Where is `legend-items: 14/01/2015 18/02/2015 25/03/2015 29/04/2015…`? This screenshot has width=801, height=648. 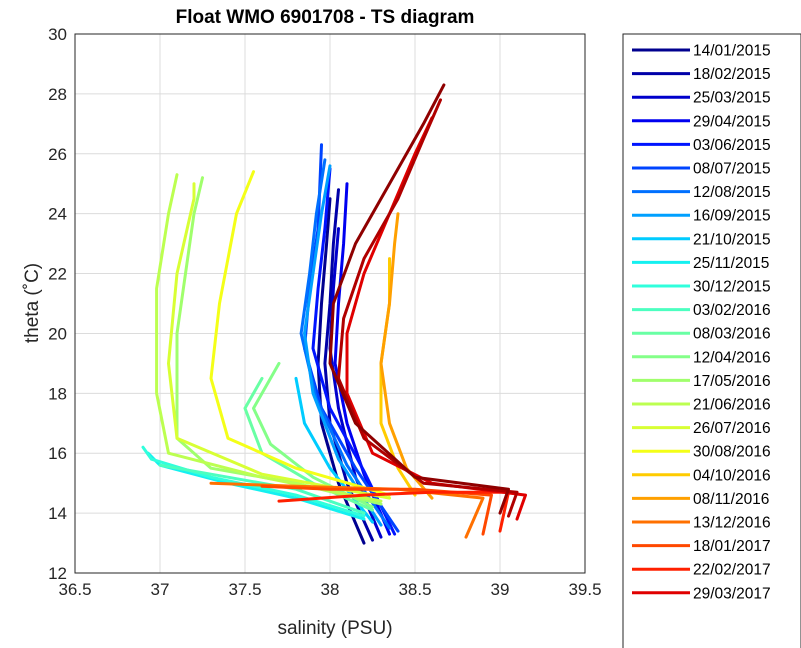
legend-items: 14/01/2015 18/02/2015 25/03/2015 29/04/2015… is located at coordinates (701, 322).